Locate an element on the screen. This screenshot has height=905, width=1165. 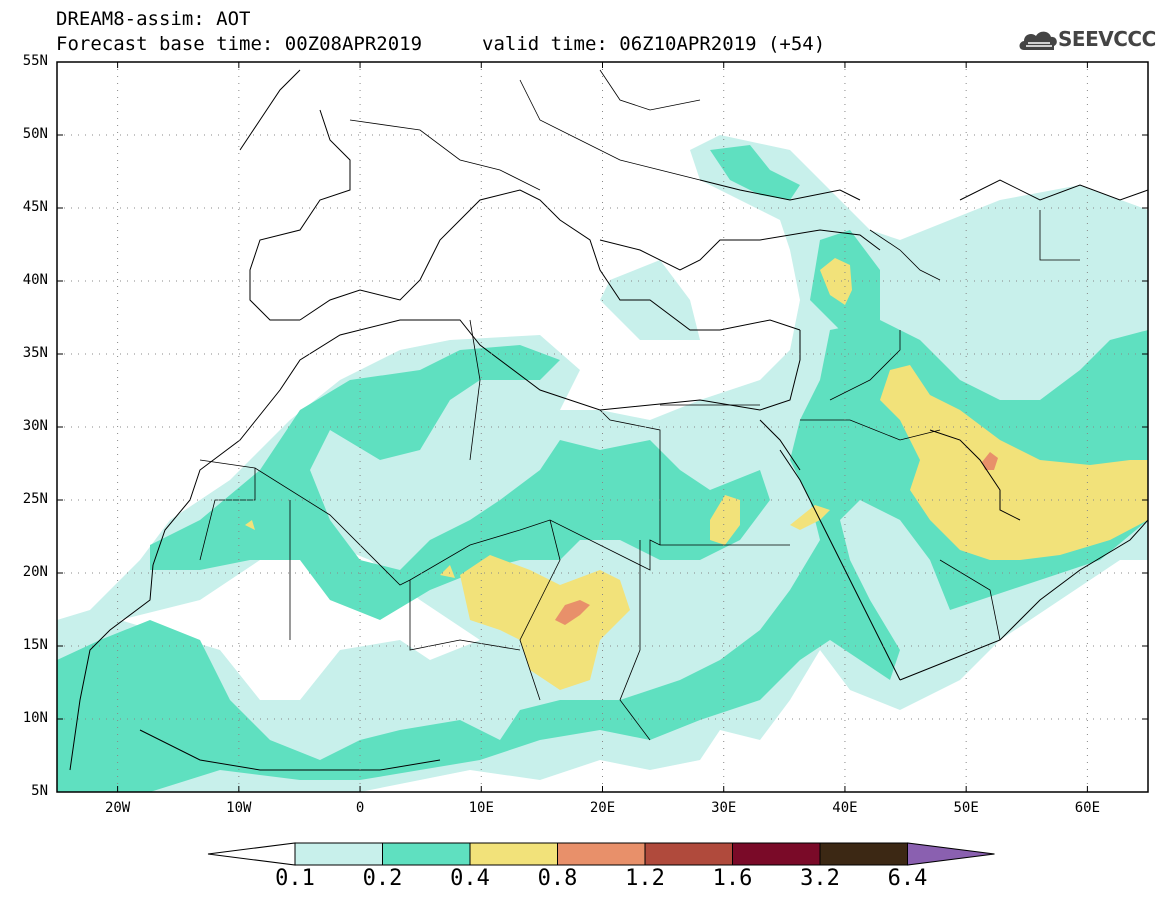
chart-title: DREAM8-assim: AOT is located at coordinates (153, 19).